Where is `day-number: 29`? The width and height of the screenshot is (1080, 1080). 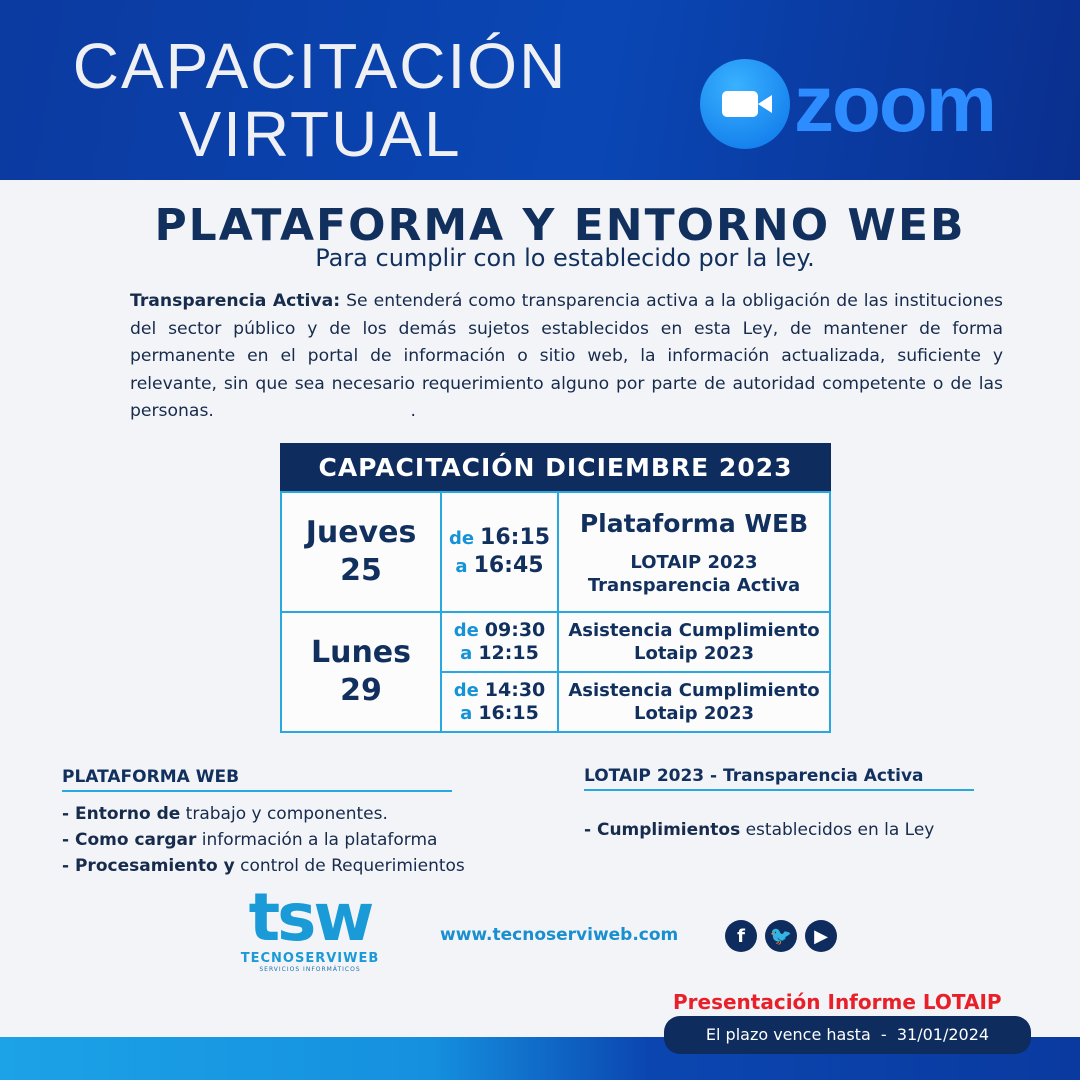 day-number: 29 is located at coordinates (361, 690).